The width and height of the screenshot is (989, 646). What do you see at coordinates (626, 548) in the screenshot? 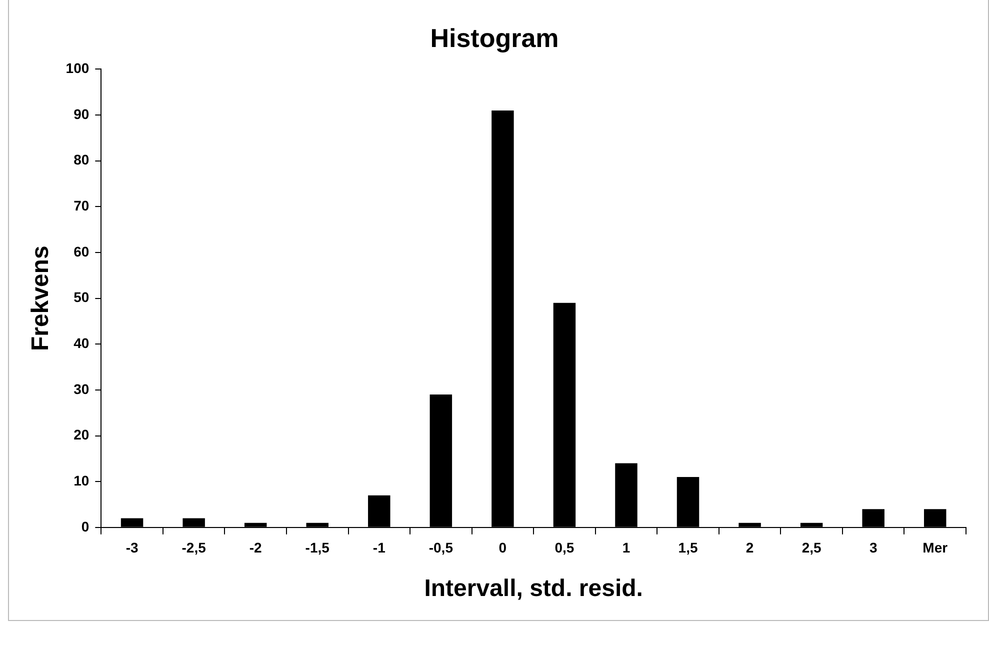
I see `x-tick-label: 1` at bounding box center [626, 548].